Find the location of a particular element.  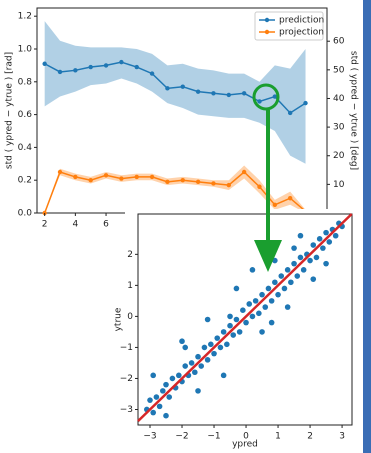

y2-tick-label: 40 is located at coordinates (339, 99).